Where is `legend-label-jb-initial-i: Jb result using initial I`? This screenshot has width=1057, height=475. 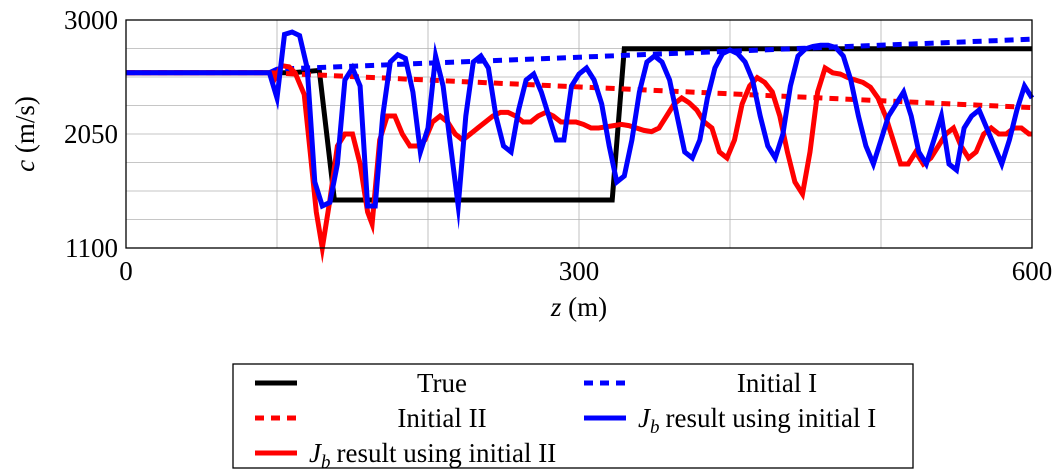 legend-label-jb-initial-i: Jb result using initial I is located at coordinates (757, 420).